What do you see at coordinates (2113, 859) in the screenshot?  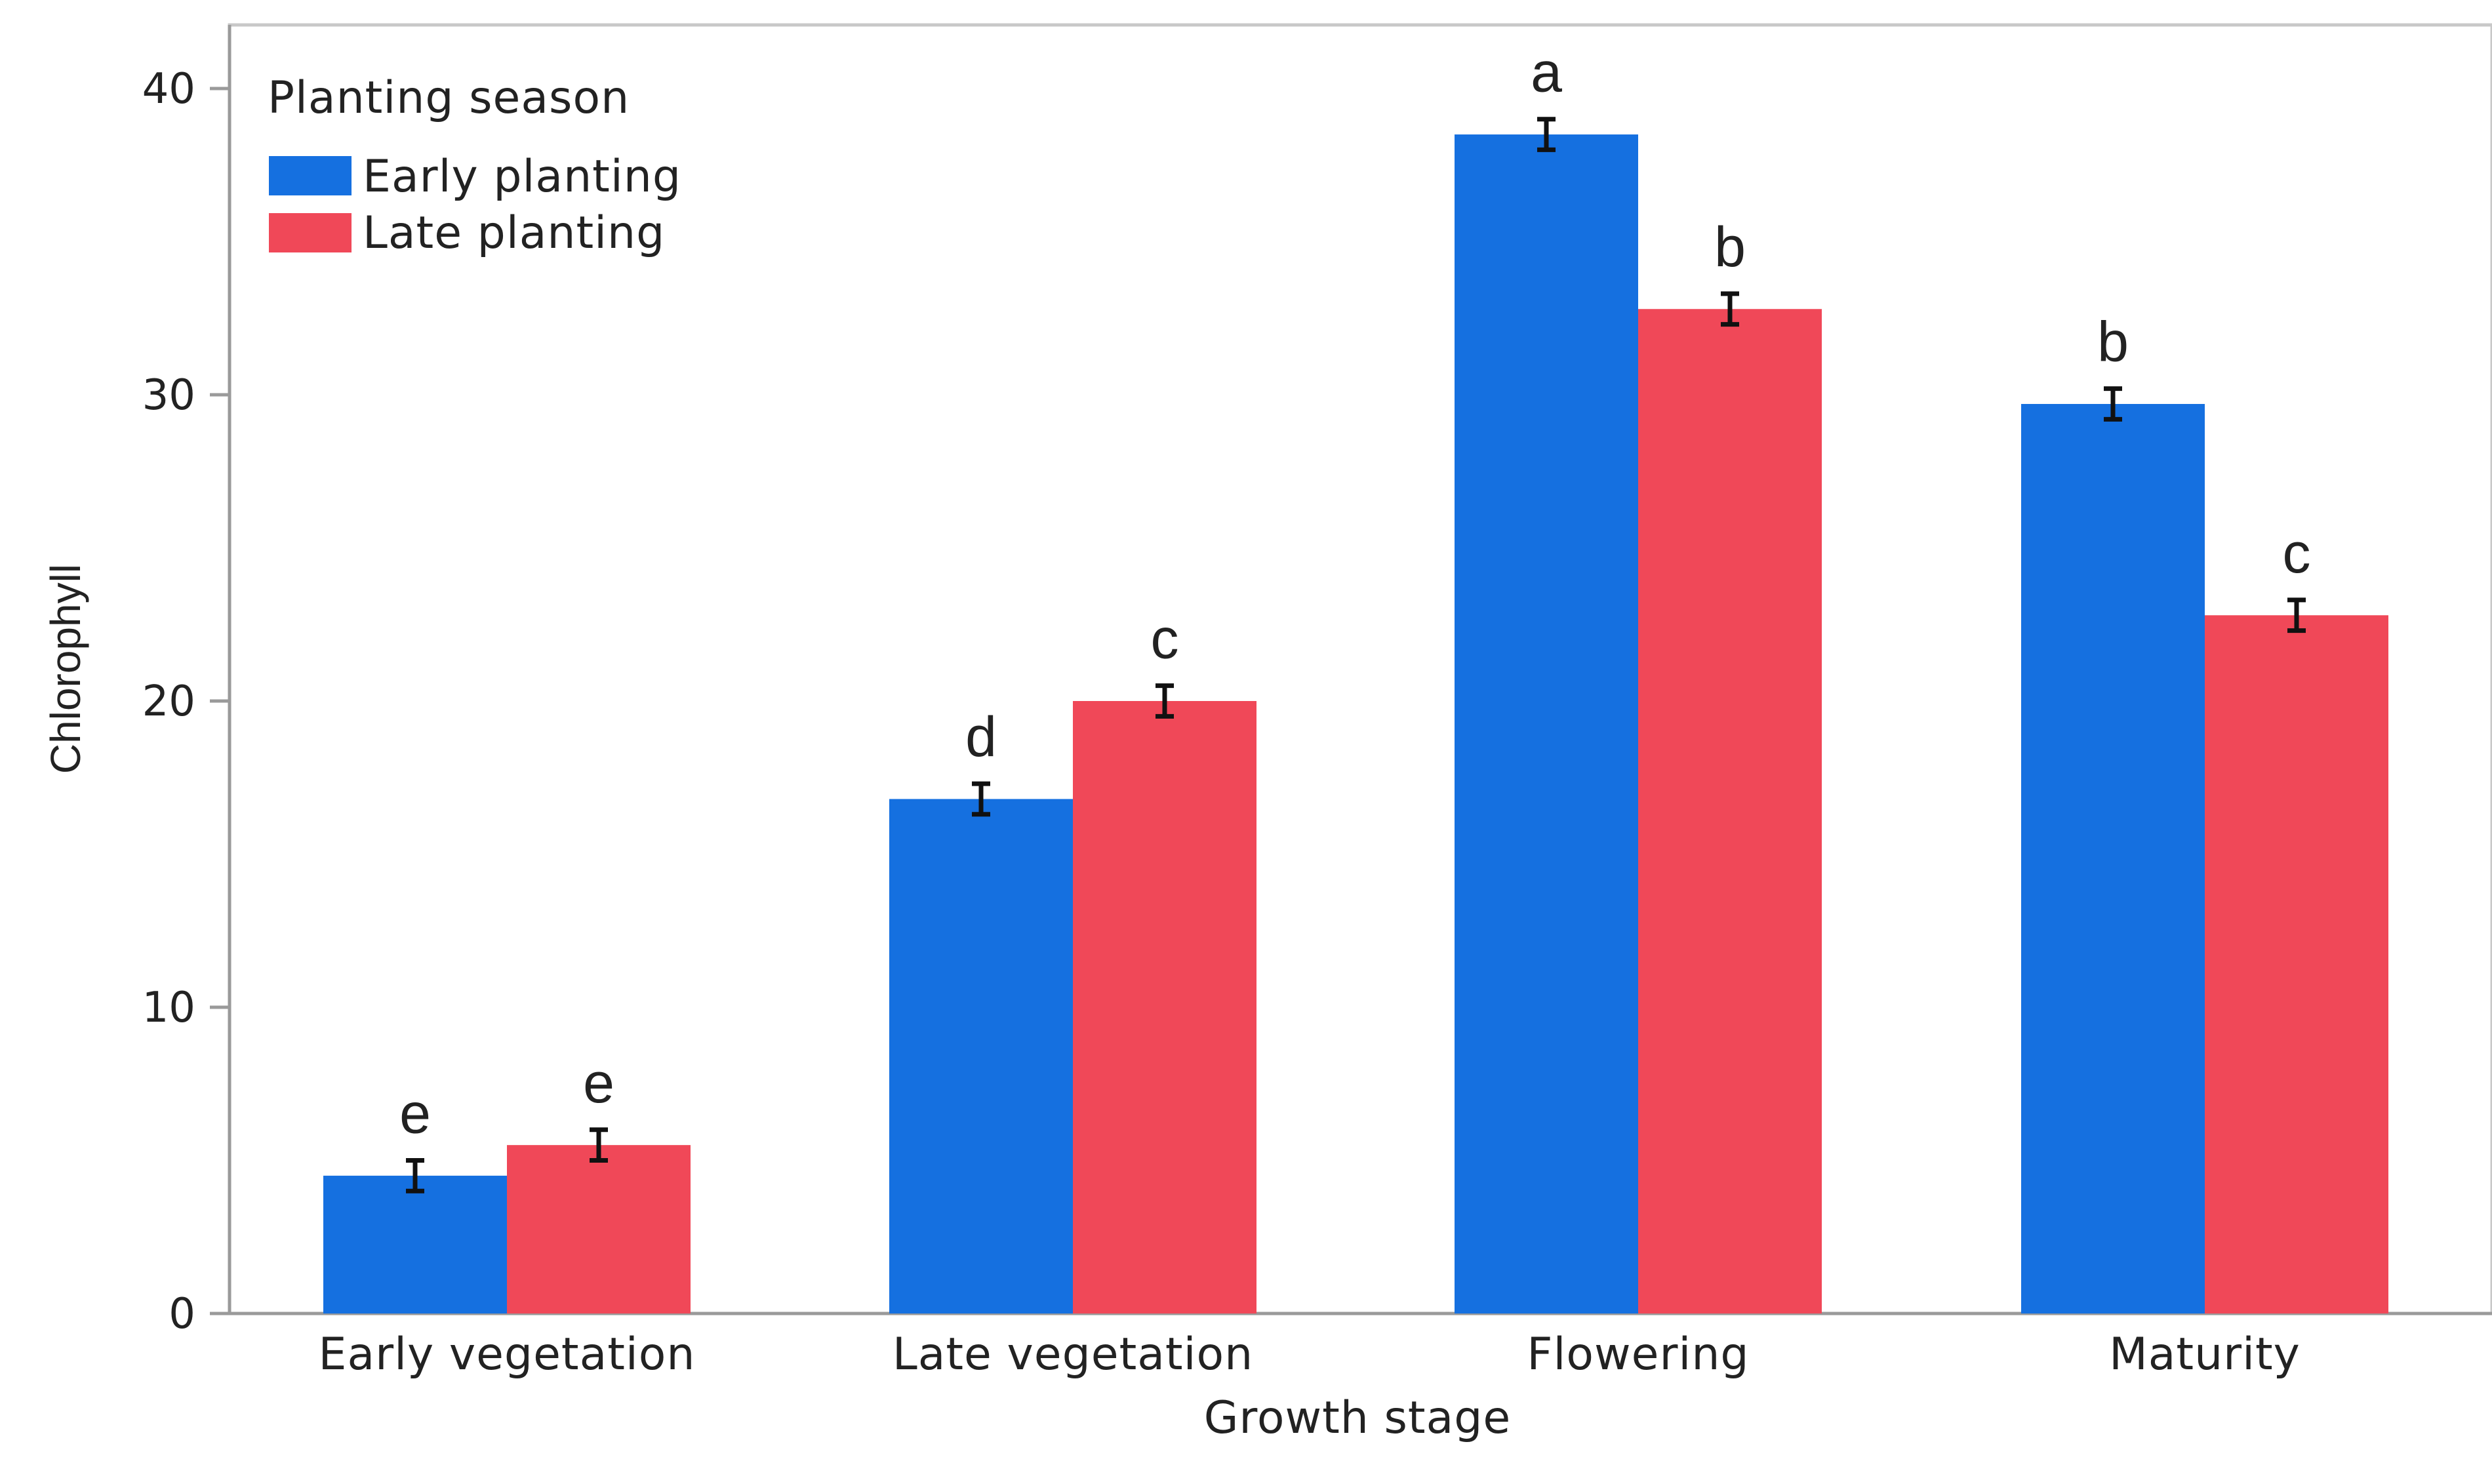 I see `bar-early-planting-maturity` at bounding box center [2113, 859].